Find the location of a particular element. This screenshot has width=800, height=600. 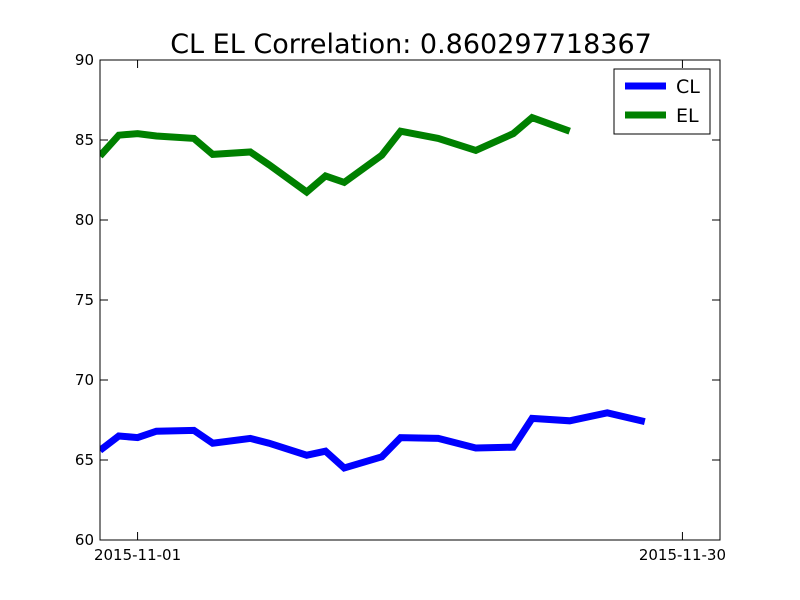

x-tick-label: 2015-11-01 is located at coordinates (137, 555).